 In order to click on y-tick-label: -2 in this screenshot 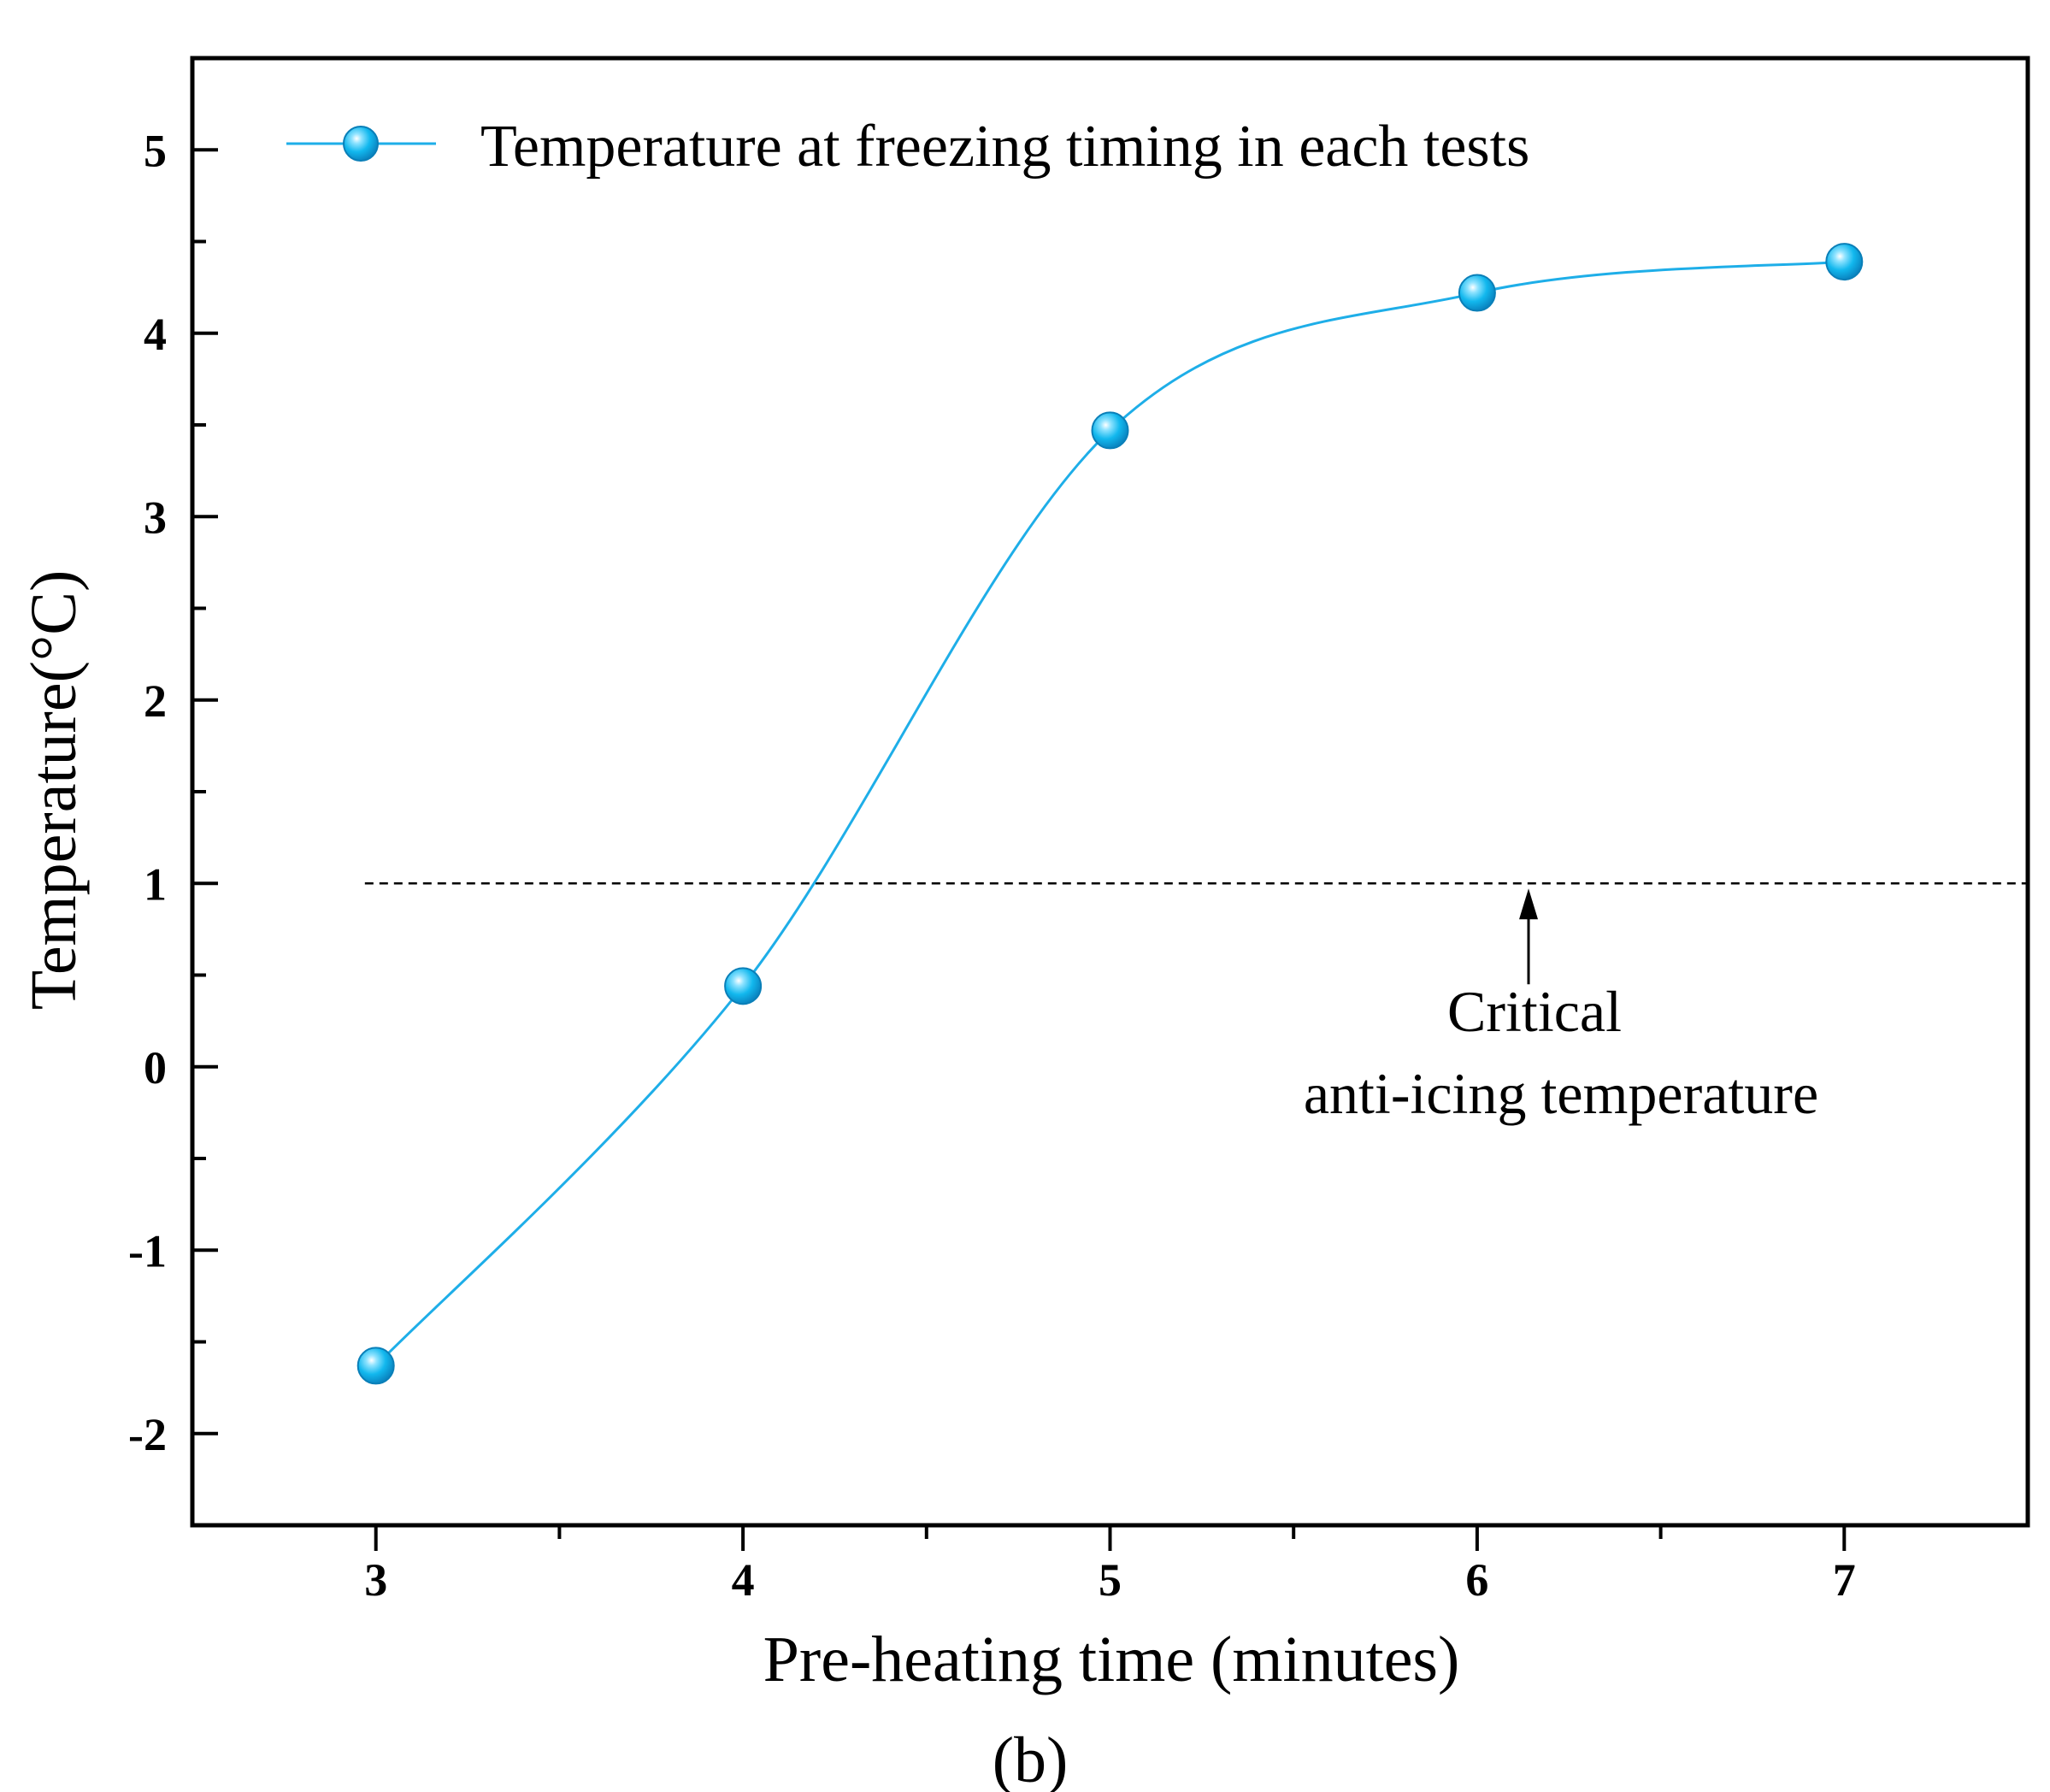, I will do `click(147, 1434)`.